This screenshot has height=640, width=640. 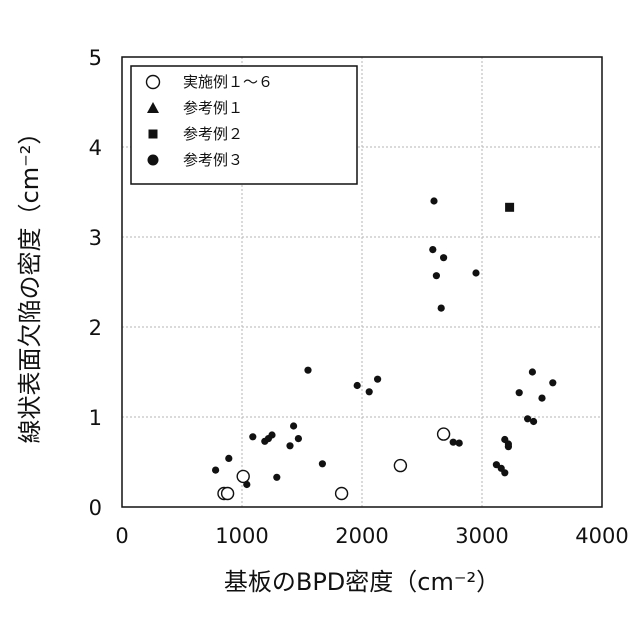 I want to click on y-tick-label: 1, so click(x=95, y=418).